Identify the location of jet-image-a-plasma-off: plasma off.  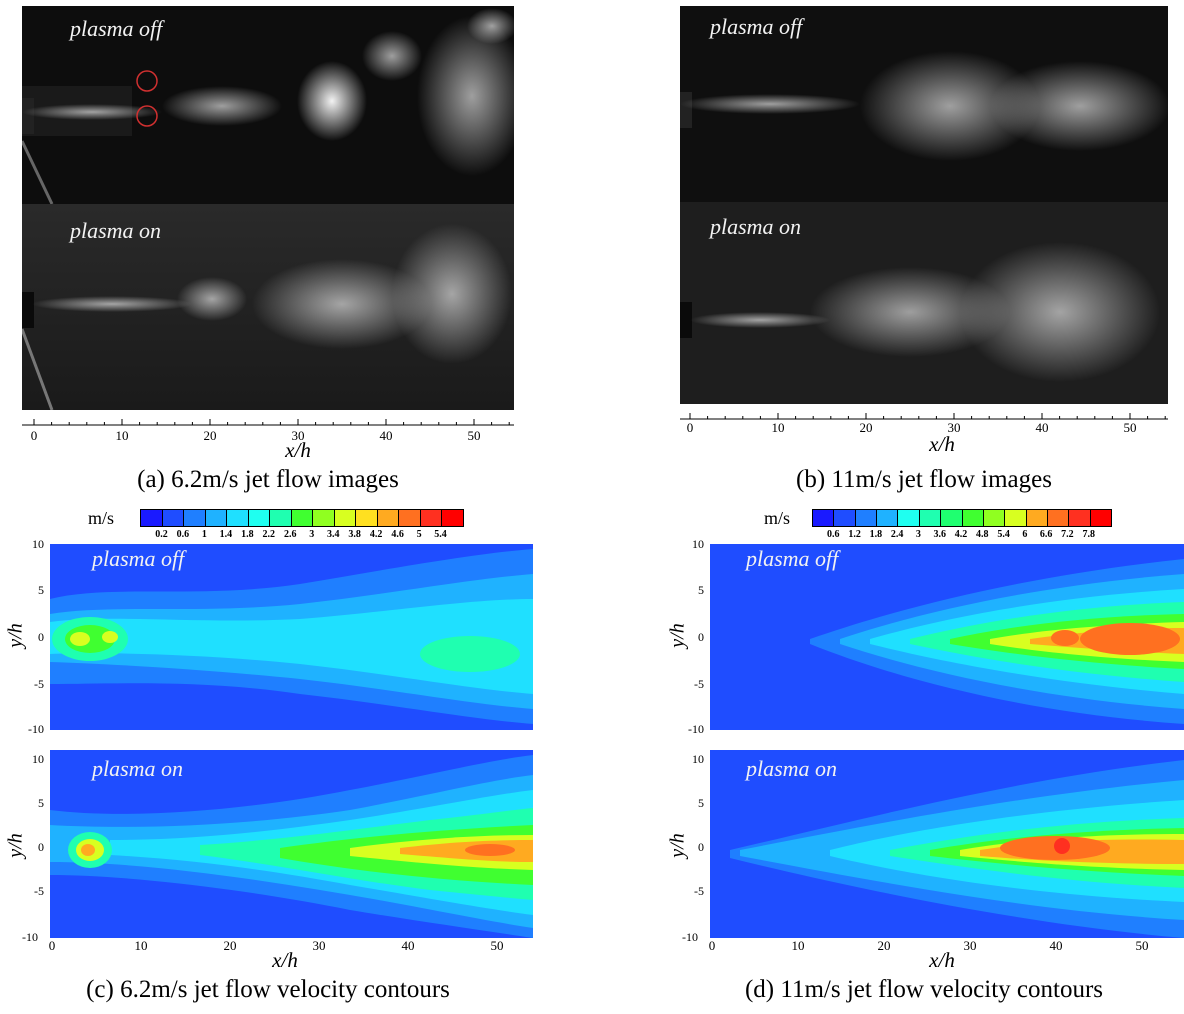
(268, 105).